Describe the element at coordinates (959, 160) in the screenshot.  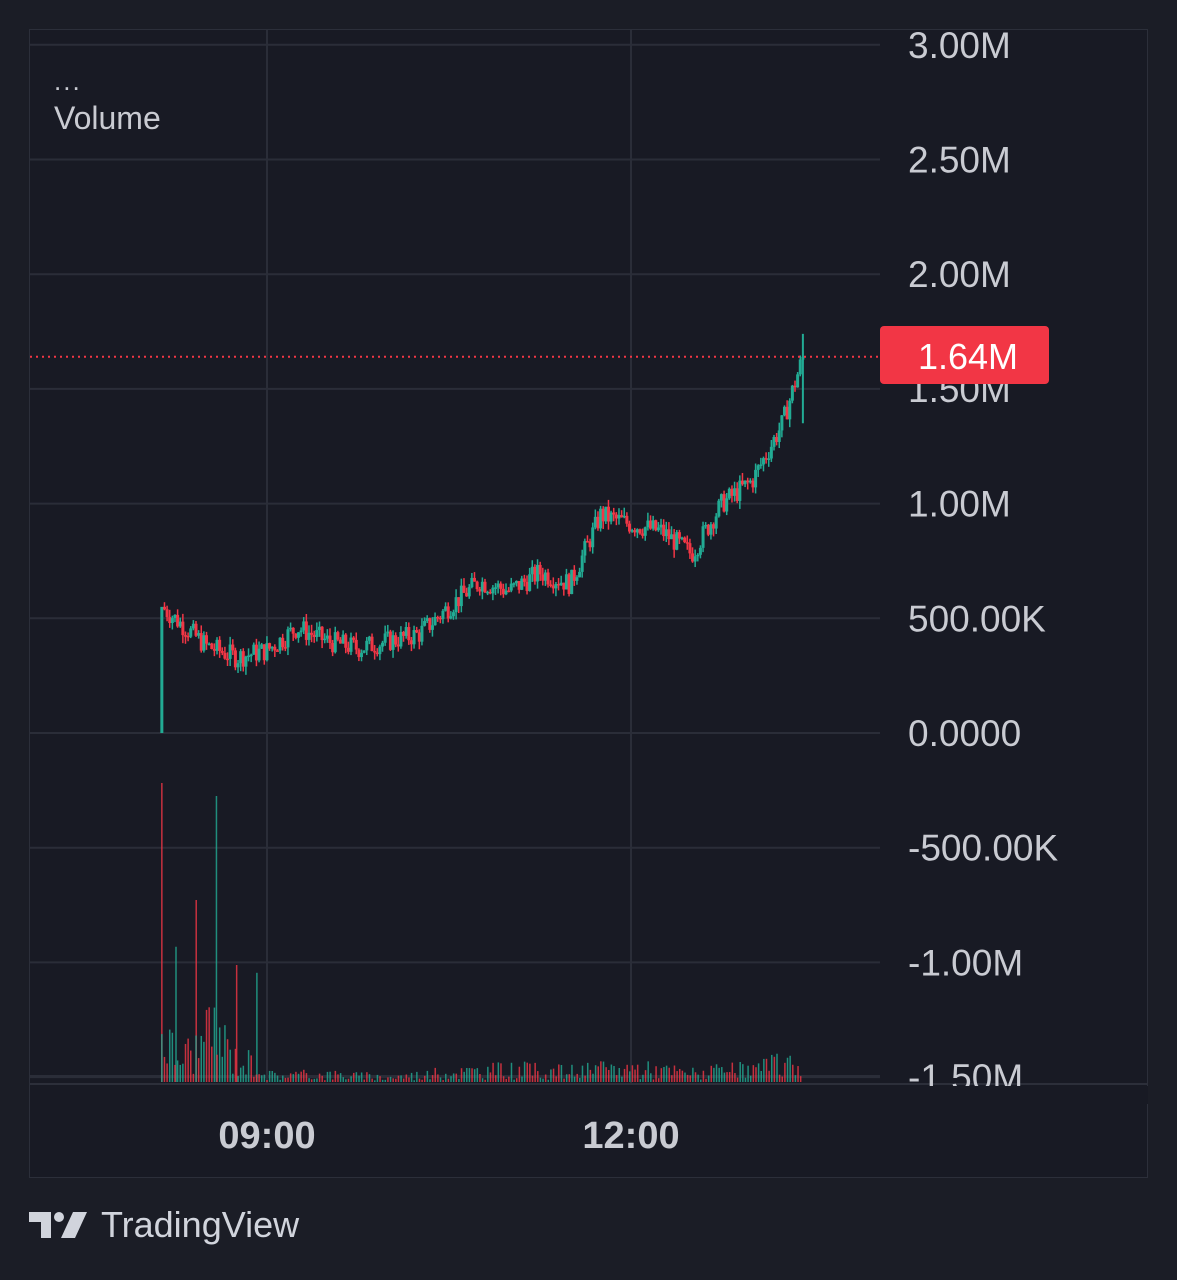
I see `y-axis-tick-label: 2.50M` at that location.